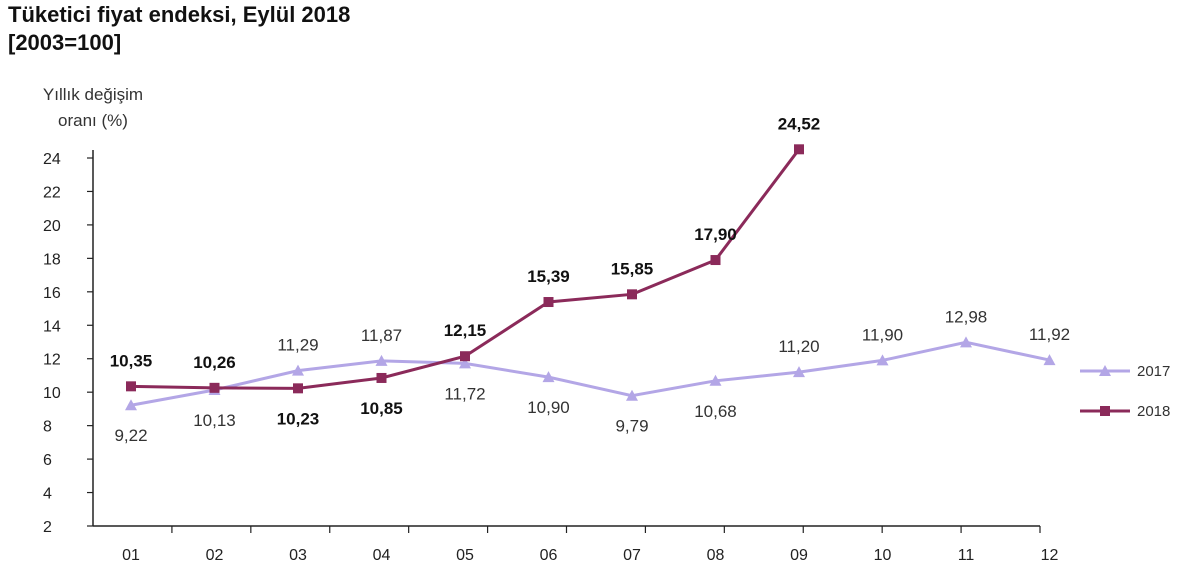 This screenshot has width=1200, height=582. I want to click on legend-marker-2017, so click(1105, 370).